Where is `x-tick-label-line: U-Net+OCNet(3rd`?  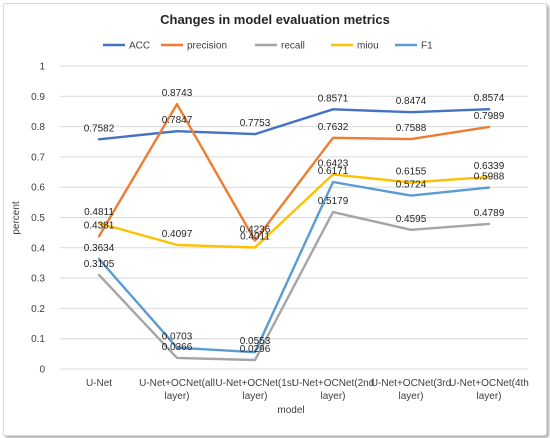
x-tick-label-line: U-Net+OCNet(3rd is located at coordinates (411, 383).